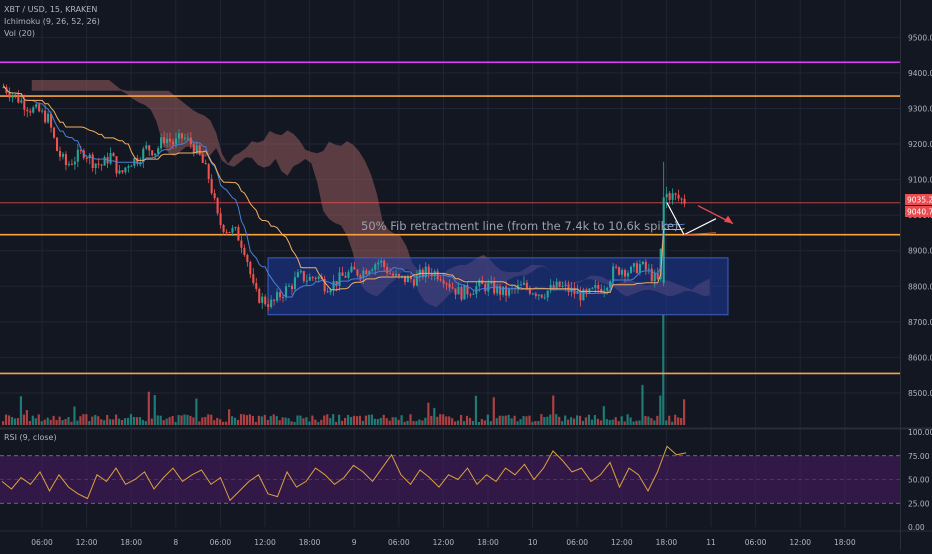 Image resolution: width=932 pixels, height=554 pixels. I want to click on price-tick-label: 8800.0, so click(920, 286).